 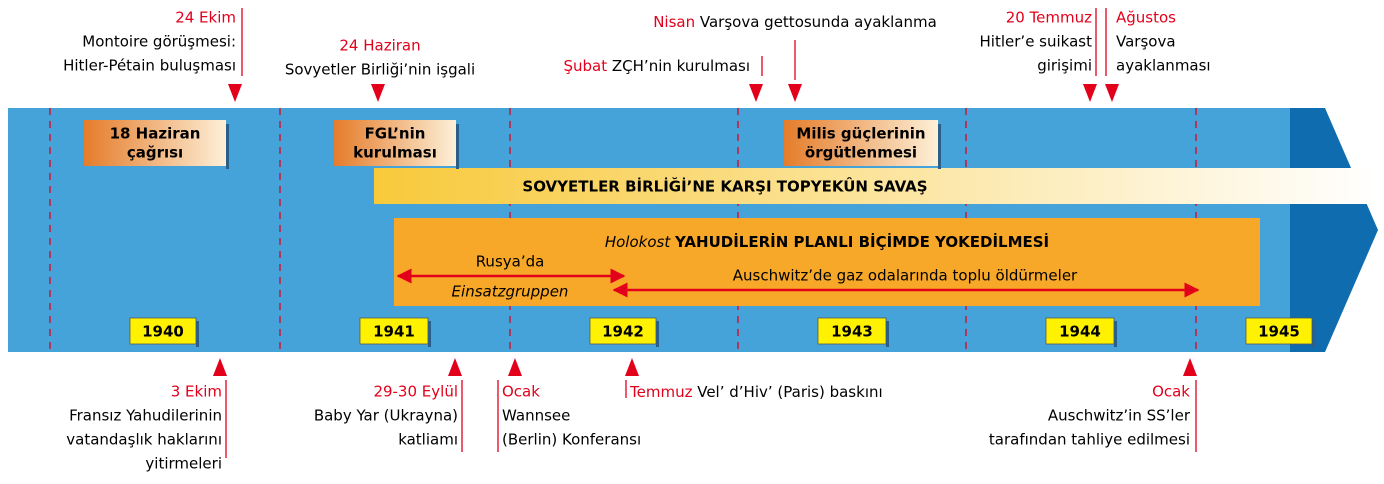 I want to click on event-date: 24 Haziran, so click(x=379, y=46).